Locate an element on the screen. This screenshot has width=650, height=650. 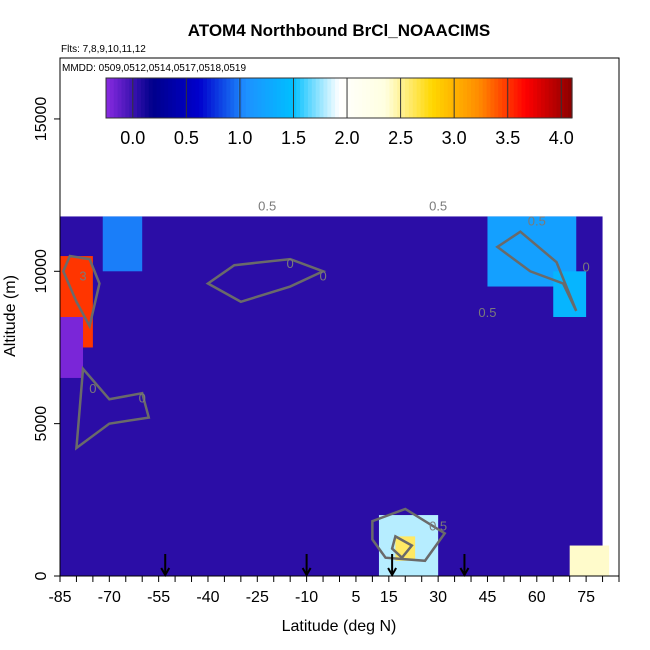
colorbar: 0.0 0.5 1.0 1.5 2.0 2.5 3.0 3.5 4.0 is located at coordinates (339, 112).